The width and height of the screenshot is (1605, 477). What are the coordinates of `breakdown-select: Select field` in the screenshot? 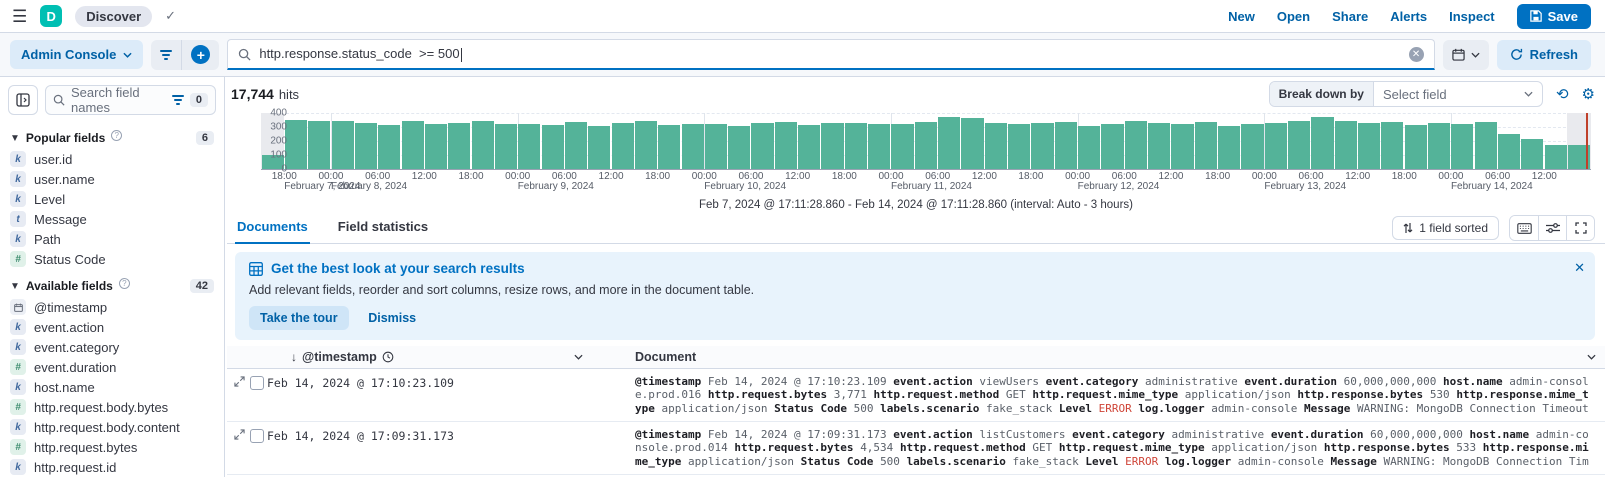 It's located at (1458, 94).